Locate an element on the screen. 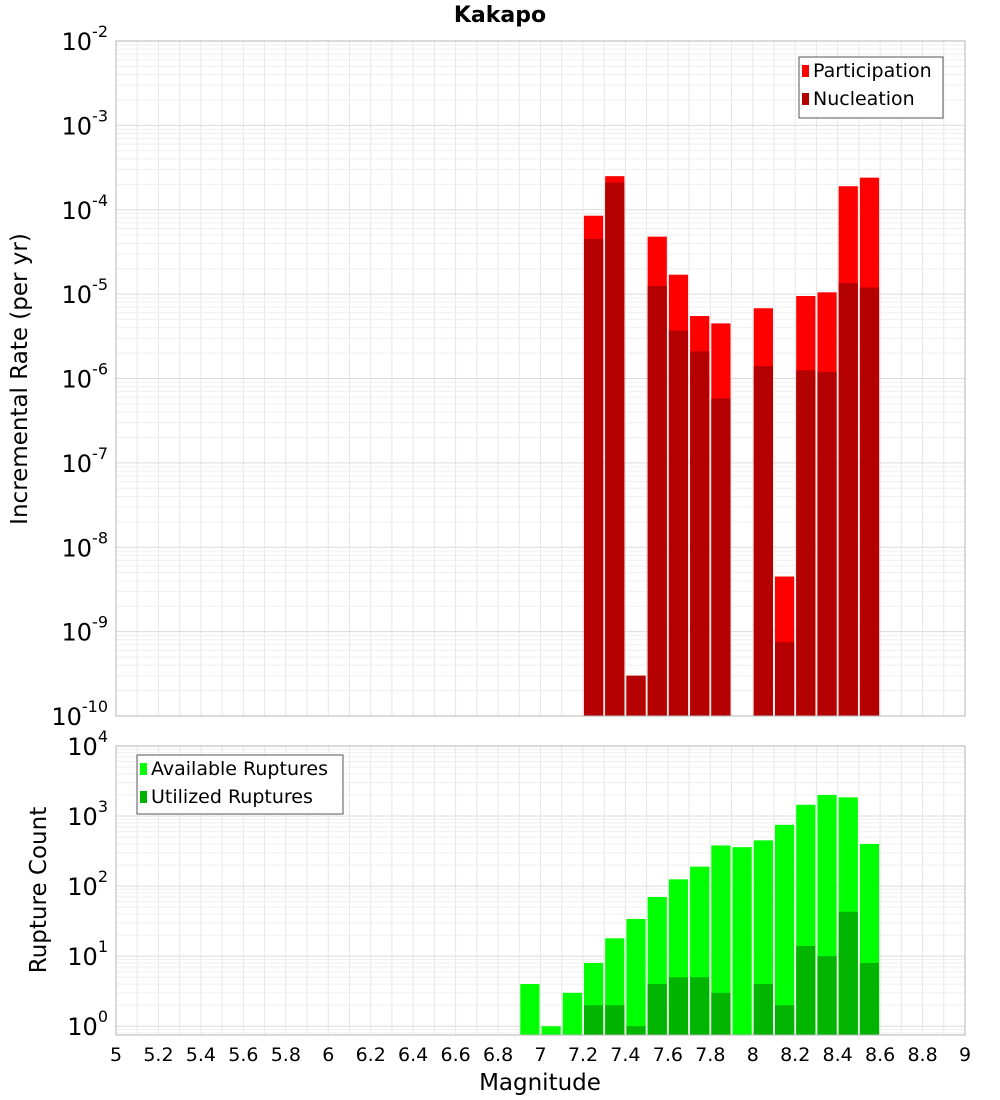 Image resolution: width=1000 pixels, height=1100 pixels. count-y-tick-label: 10⁰ is located at coordinates (87, 1024).